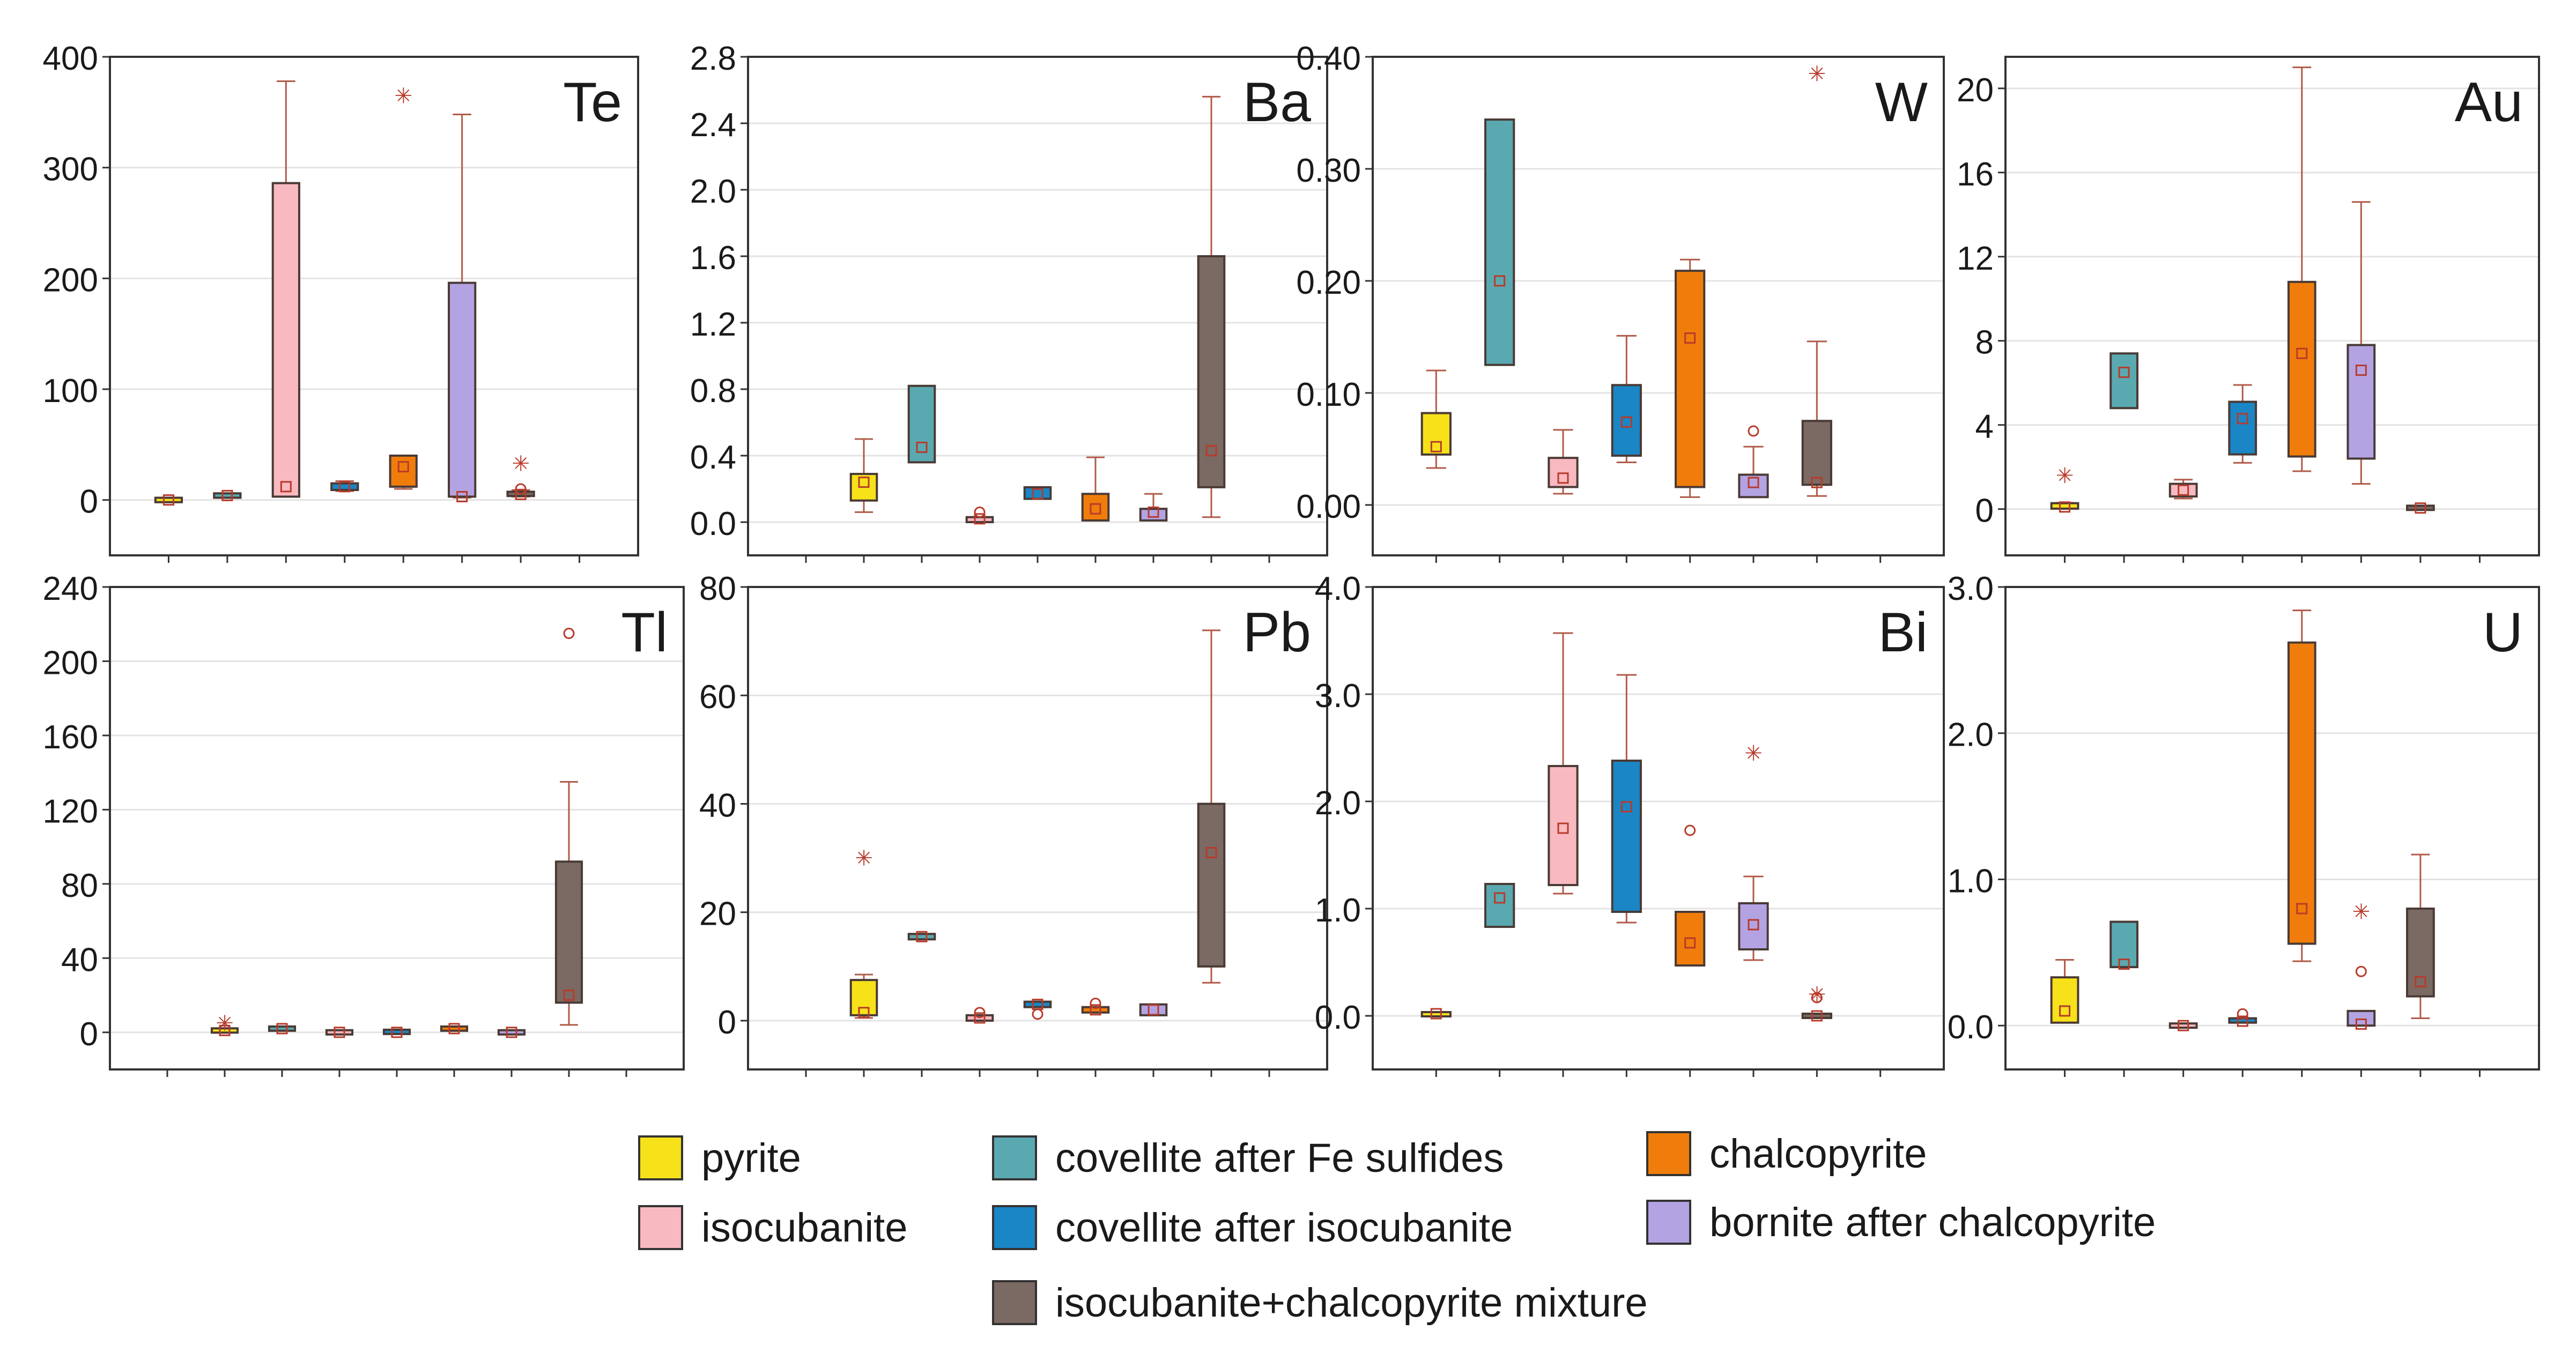  What do you see at coordinates (644, 632) in the screenshot?
I see `element-label: Tl` at bounding box center [644, 632].